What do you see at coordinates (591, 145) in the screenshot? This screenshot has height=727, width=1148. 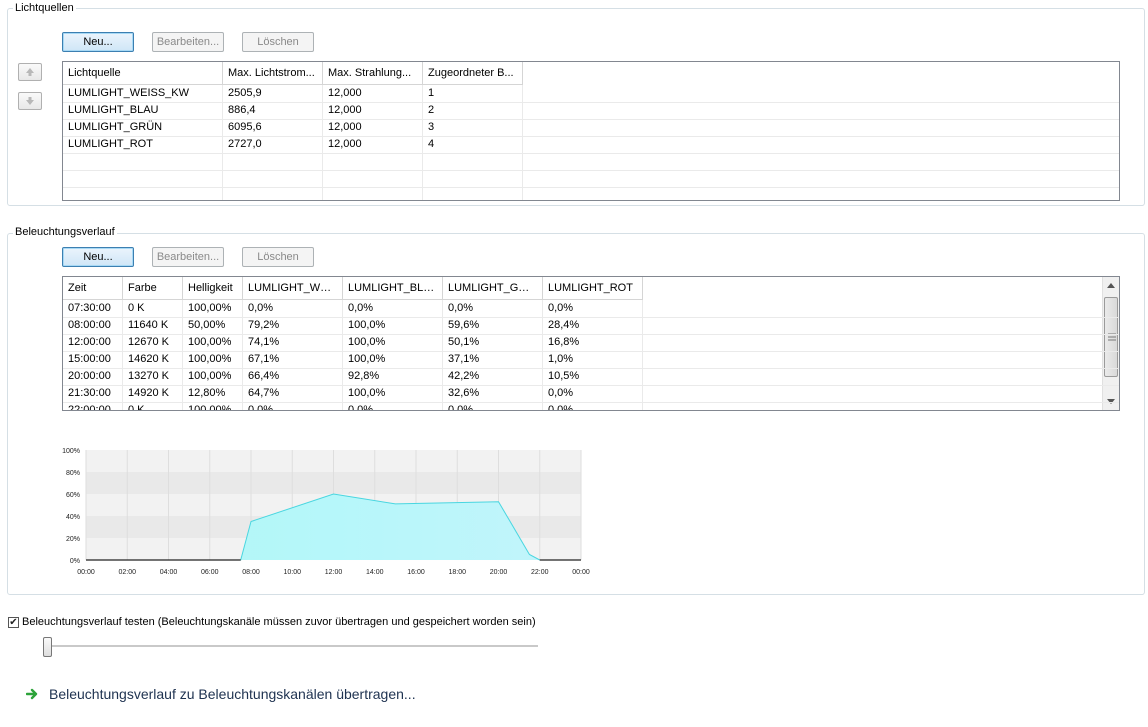 I see `table-row: LUMLIGHT_ROT 2727,0 12,000 4` at bounding box center [591, 145].